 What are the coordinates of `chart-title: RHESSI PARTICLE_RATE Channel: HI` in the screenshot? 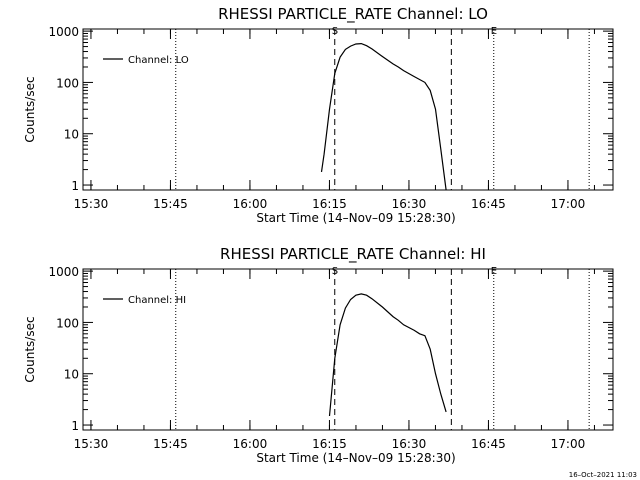 It's located at (353, 254).